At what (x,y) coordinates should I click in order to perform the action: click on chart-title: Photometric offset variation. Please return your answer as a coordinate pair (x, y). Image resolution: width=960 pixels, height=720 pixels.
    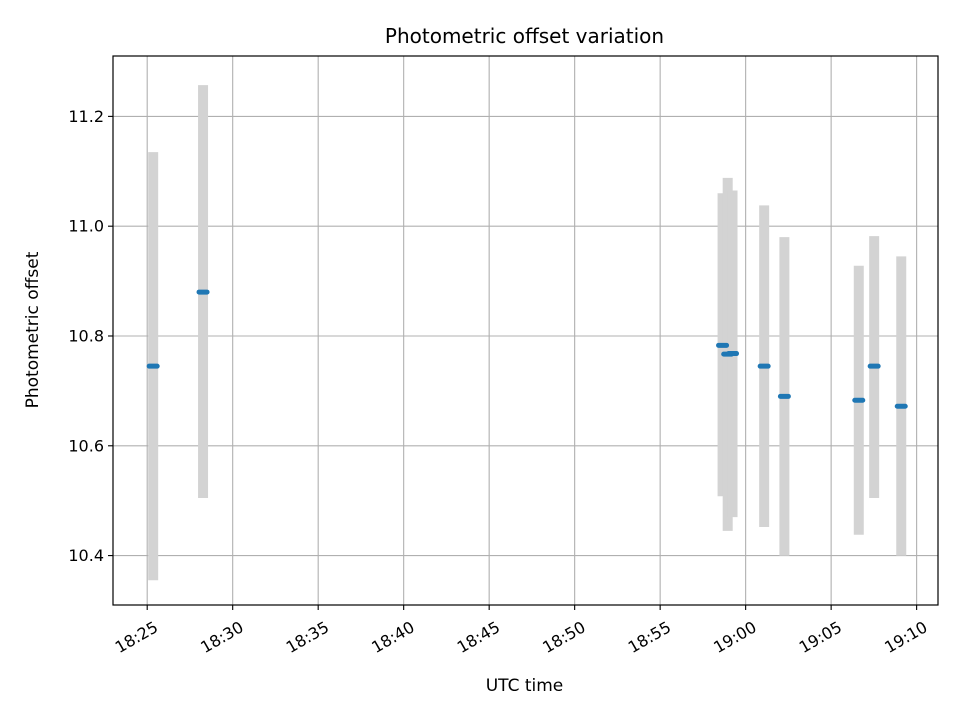
    Looking at the image, I should click on (524, 36).